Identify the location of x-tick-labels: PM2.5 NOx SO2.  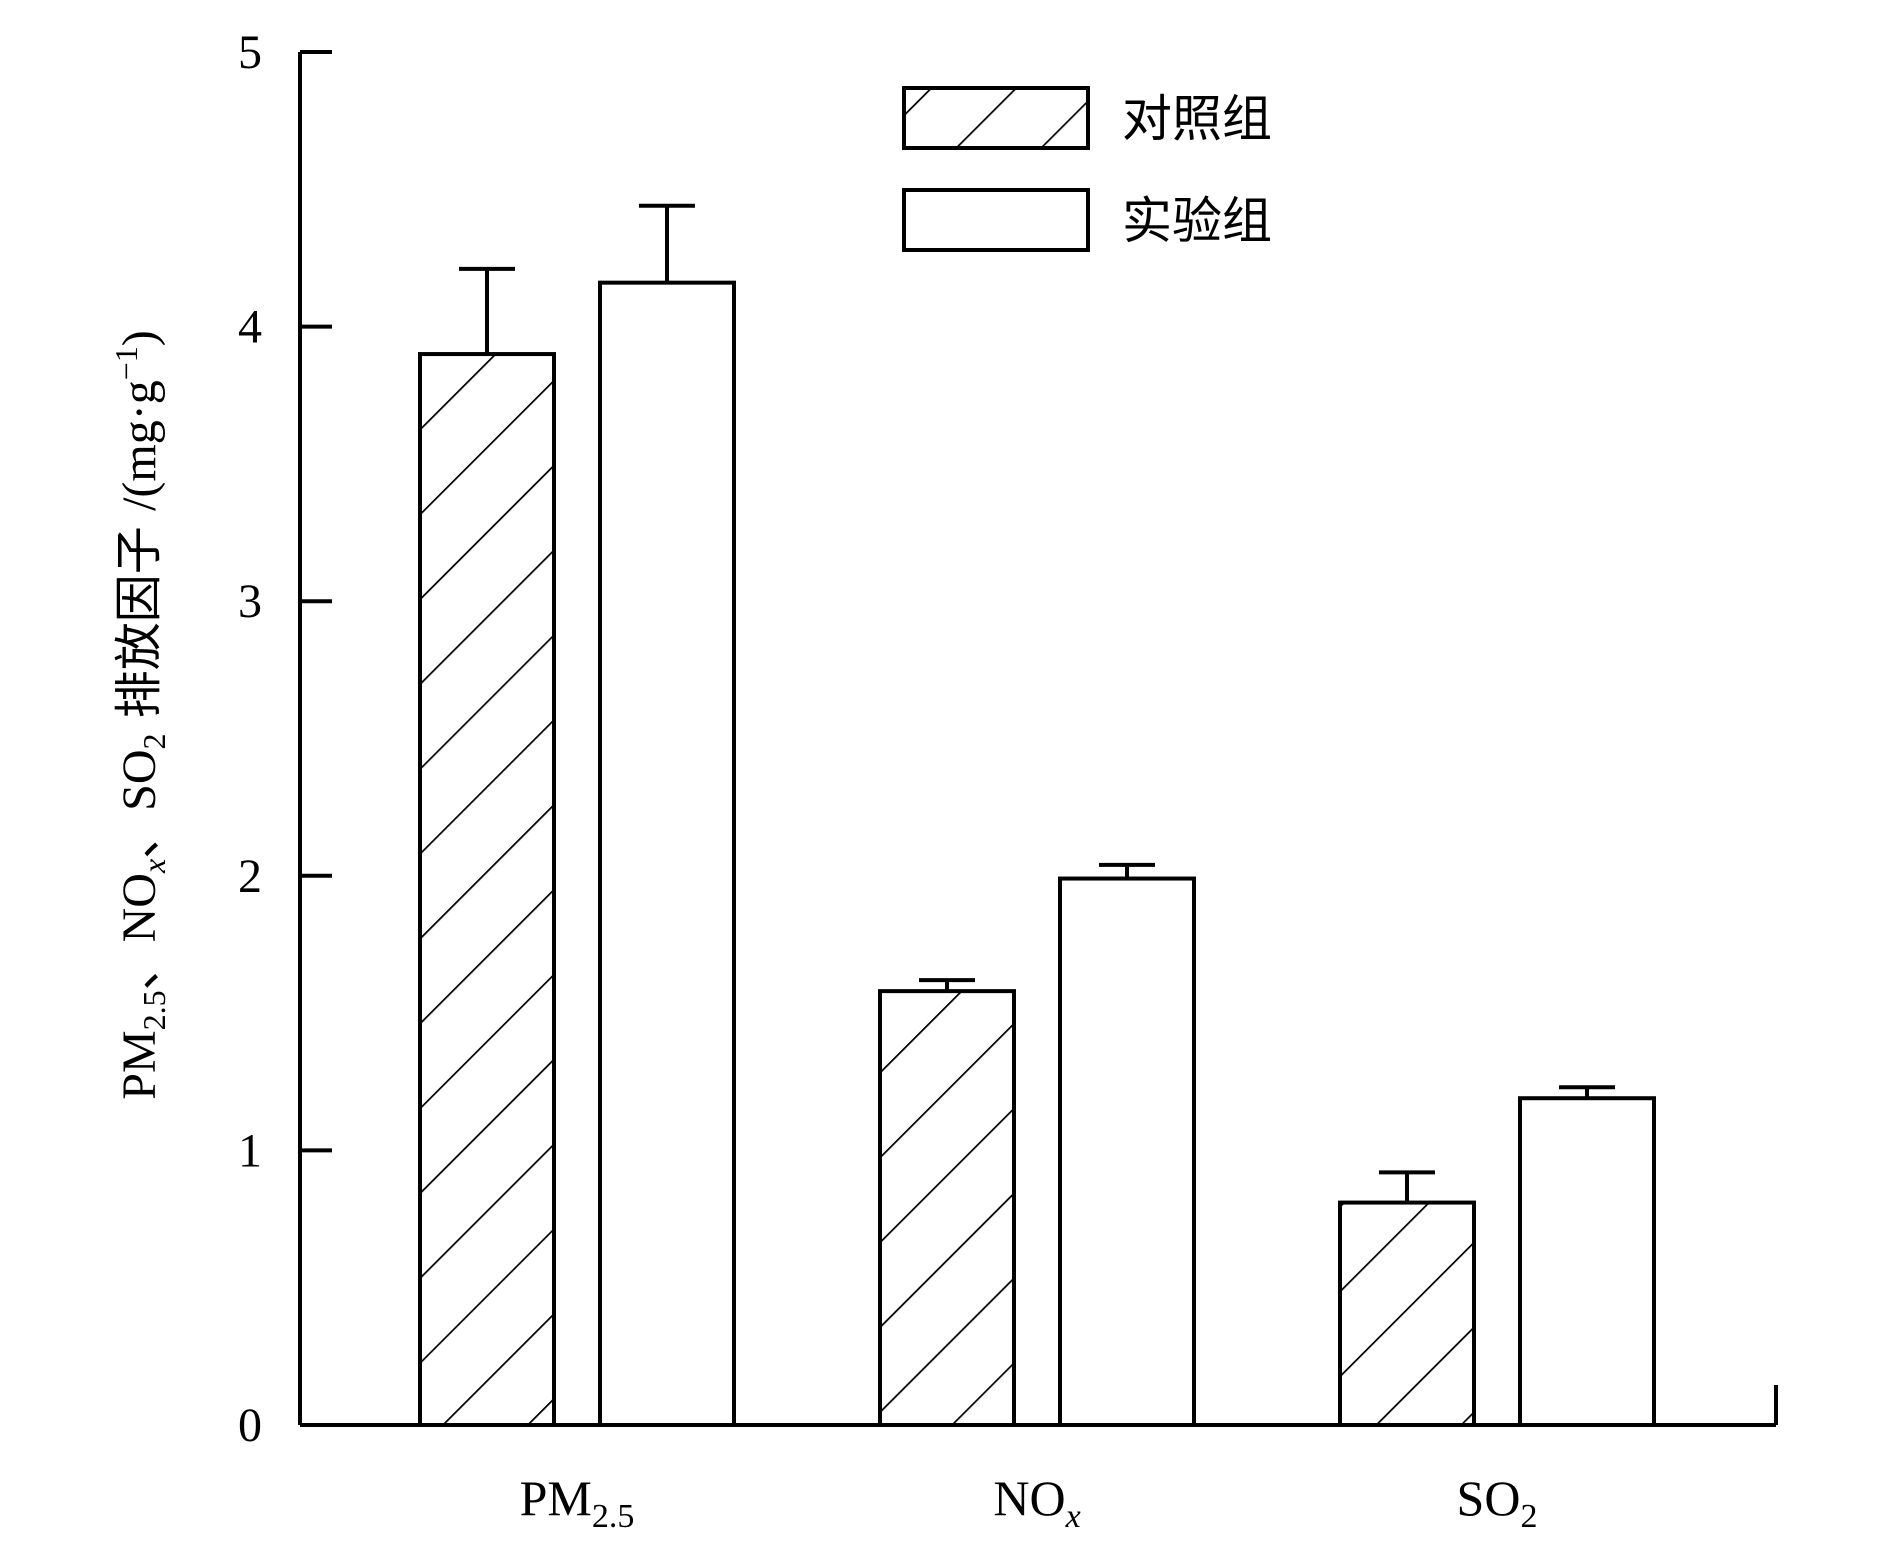
(1029, 1502).